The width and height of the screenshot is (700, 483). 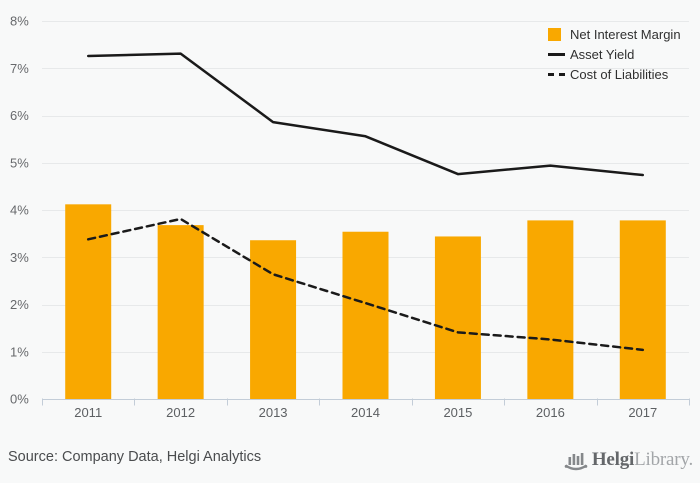 What do you see at coordinates (19, 351) in the screenshot?
I see `y-axis-label-1pct: 1%` at bounding box center [19, 351].